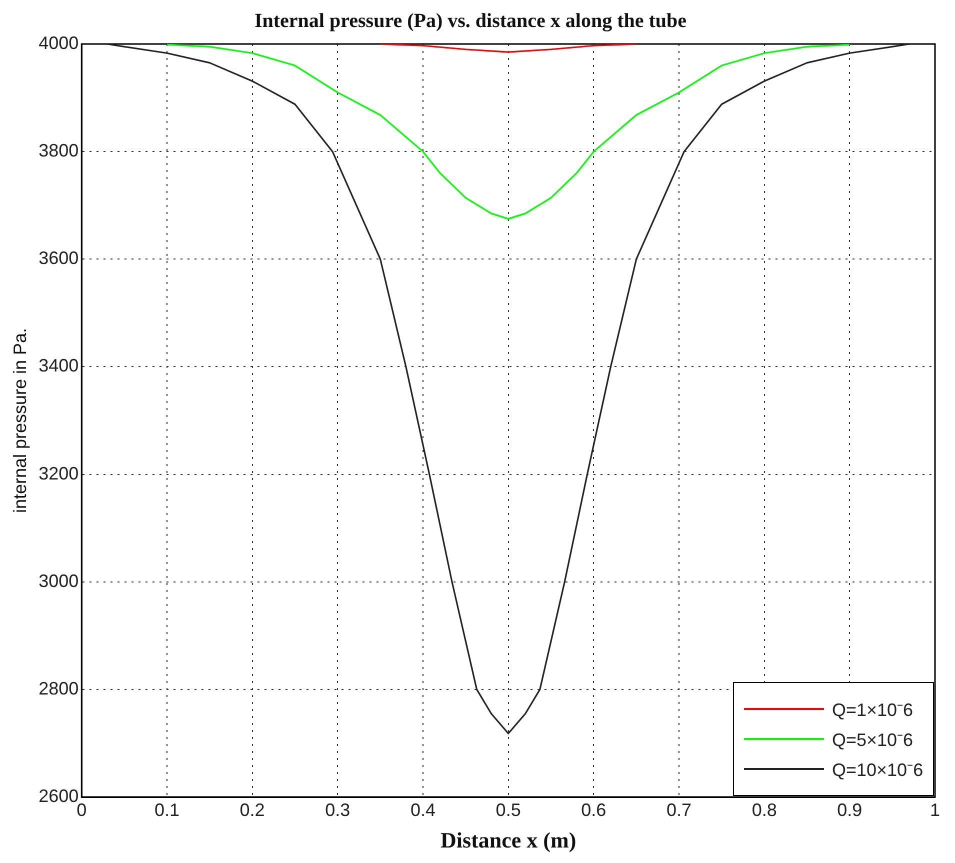 This screenshot has width=955, height=863. Describe the element at coordinates (470, 21) in the screenshot. I see `chart-title: Internal pressure (Pa) vs. distance x along the tube` at that location.